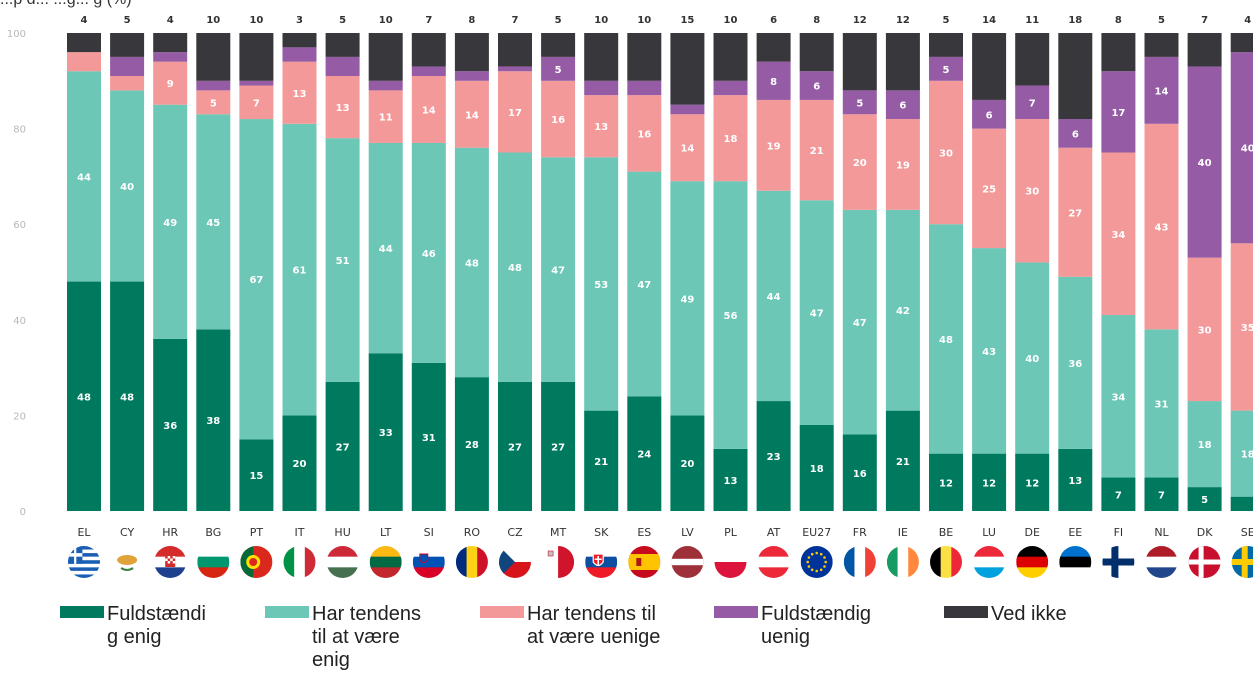  Describe the element at coordinates (19, 130) in the screenshot. I see `y-tick-label: 80` at that location.